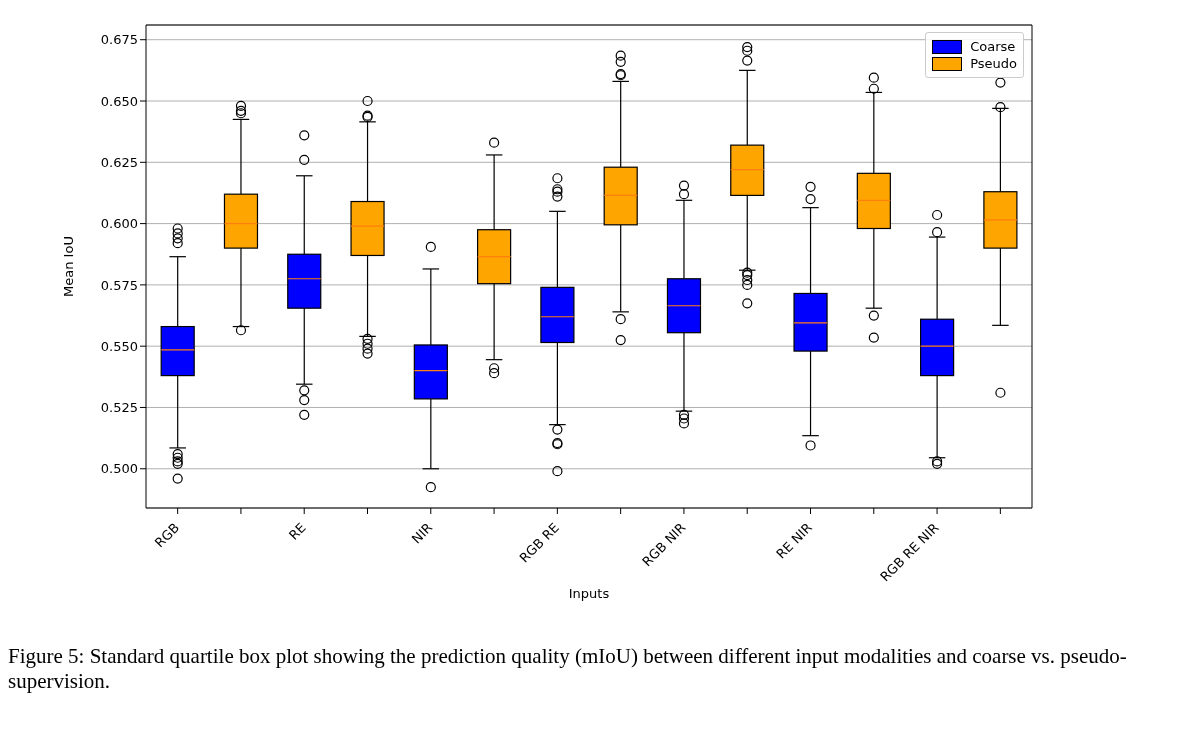  I want to click on y-tick-label: 0.550, so click(119, 346).